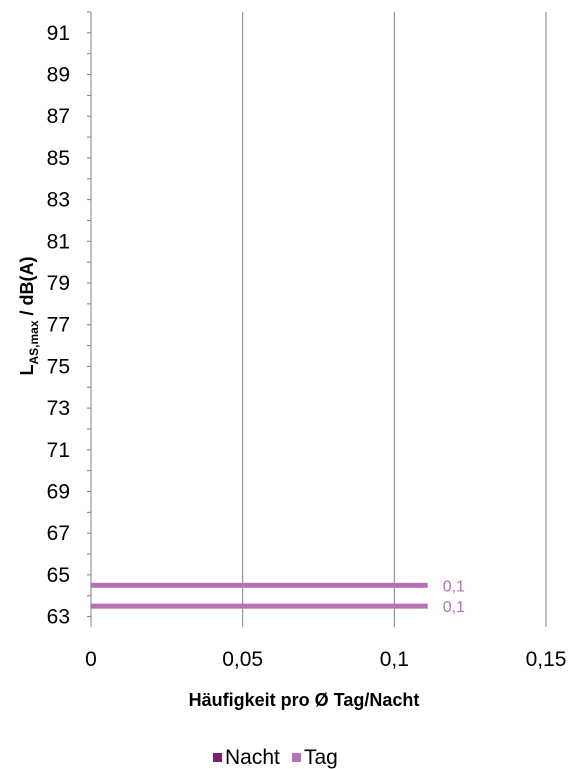 Image resolution: width=577 pixels, height=769 pixels. I want to click on y-tick-label: 71, so click(58, 450).